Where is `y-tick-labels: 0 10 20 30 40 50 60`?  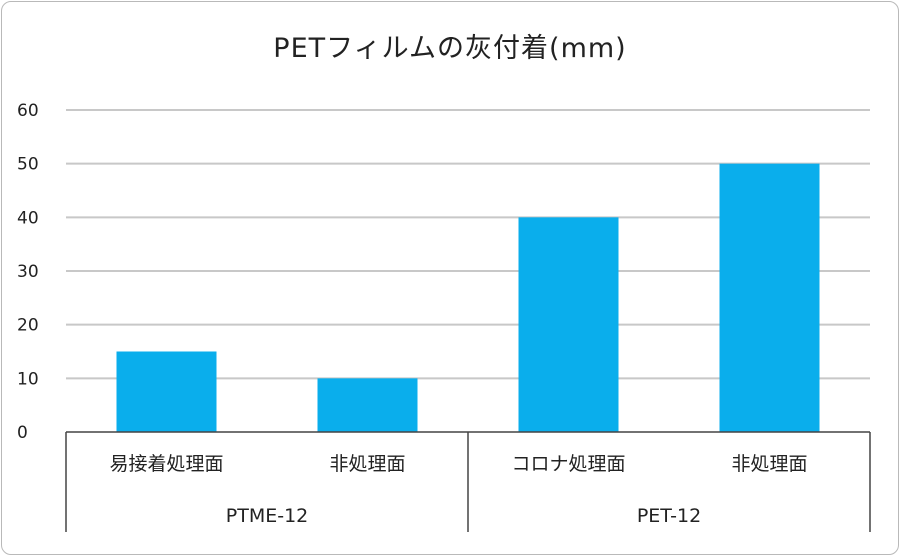 y-tick-labels: 0 10 20 30 40 50 60 is located at coordinates (28, 272).